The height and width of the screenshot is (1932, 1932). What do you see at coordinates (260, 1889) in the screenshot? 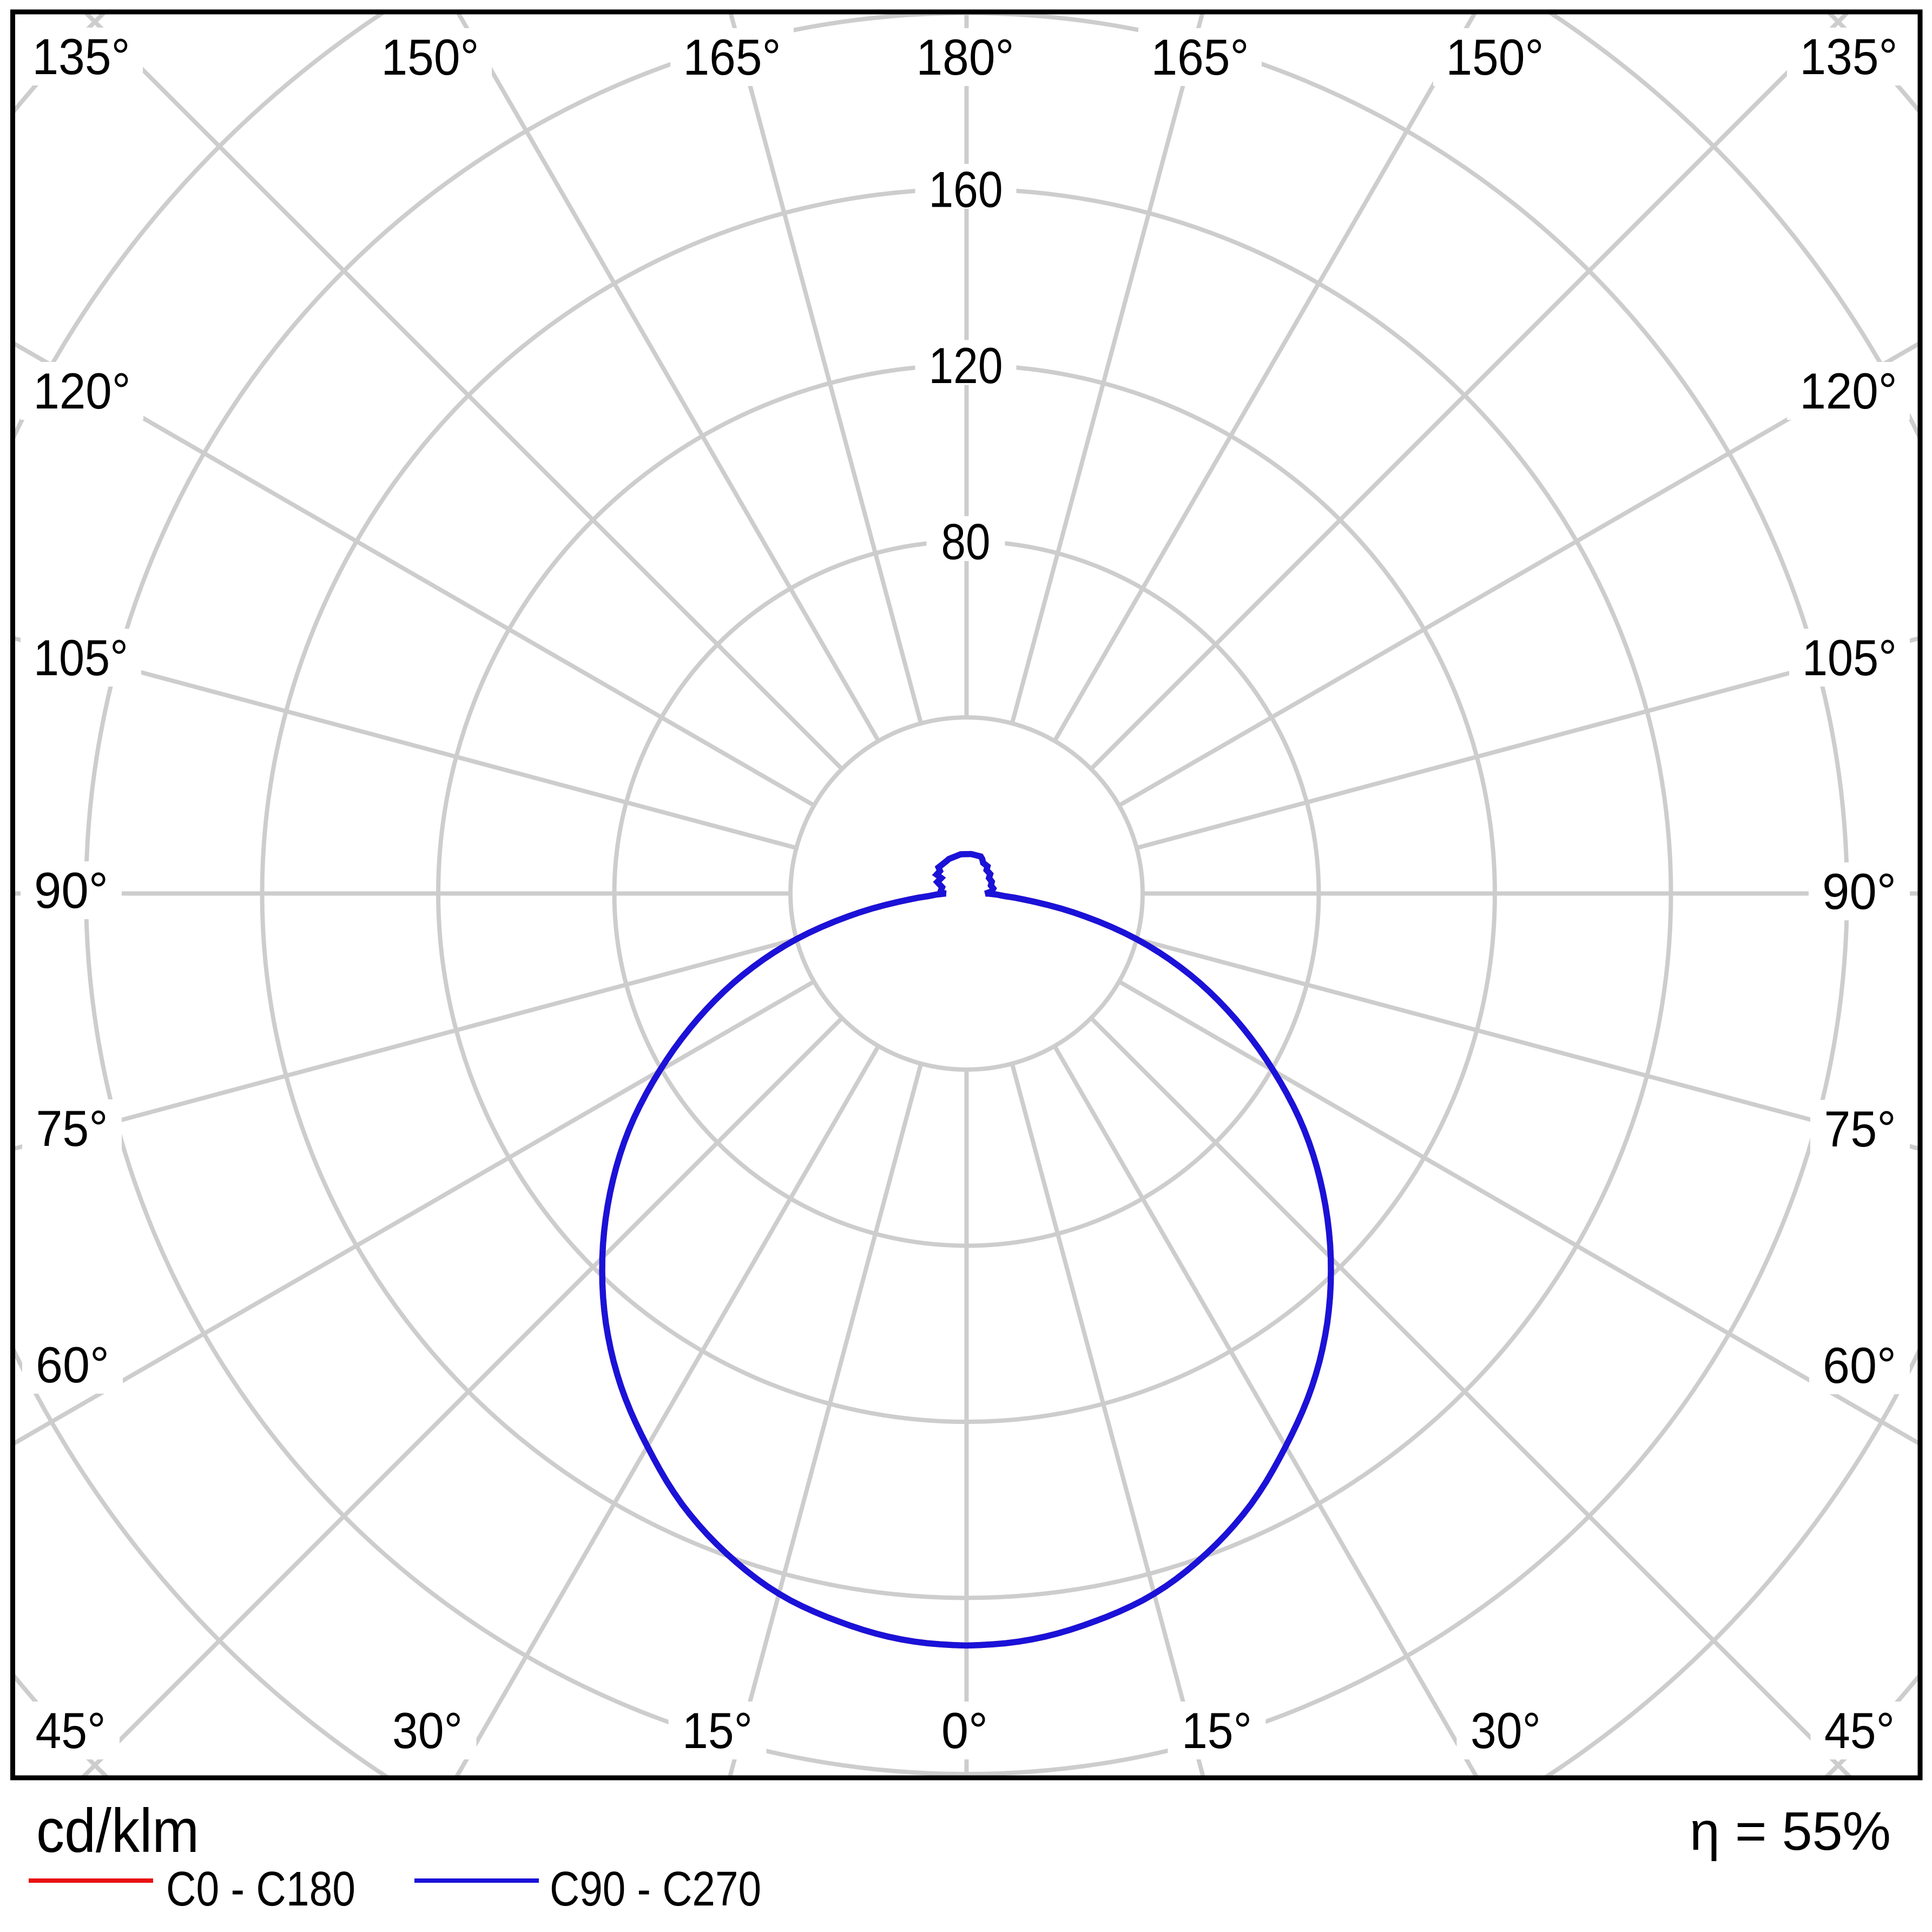
I see `svg-text: C0 - C180` at bounding box center [260, 1889].